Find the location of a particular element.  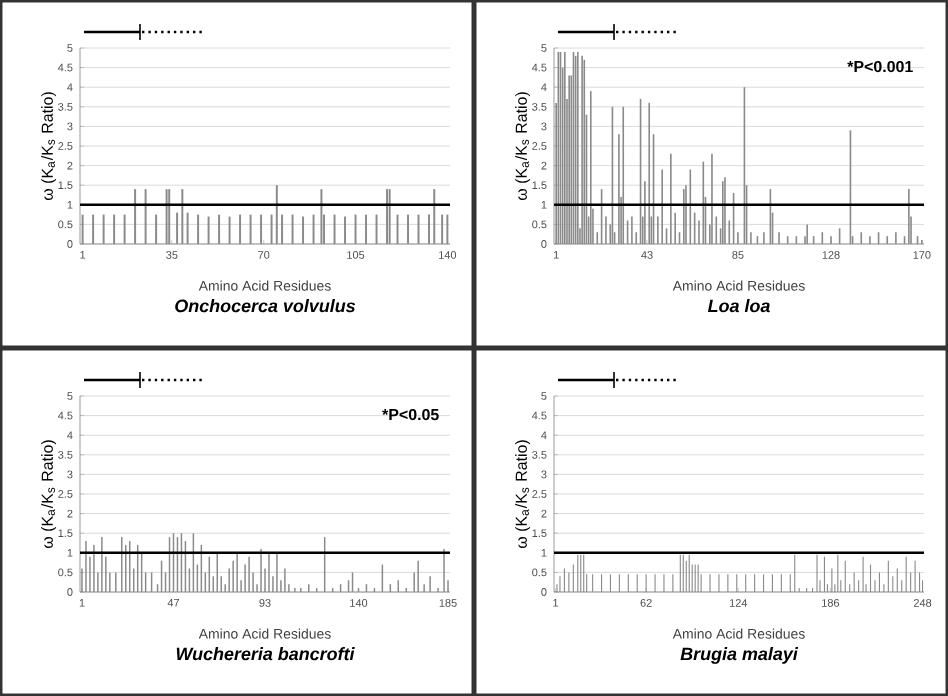

text: Wuchereria bancrofti is located at coordinates (265, 654).